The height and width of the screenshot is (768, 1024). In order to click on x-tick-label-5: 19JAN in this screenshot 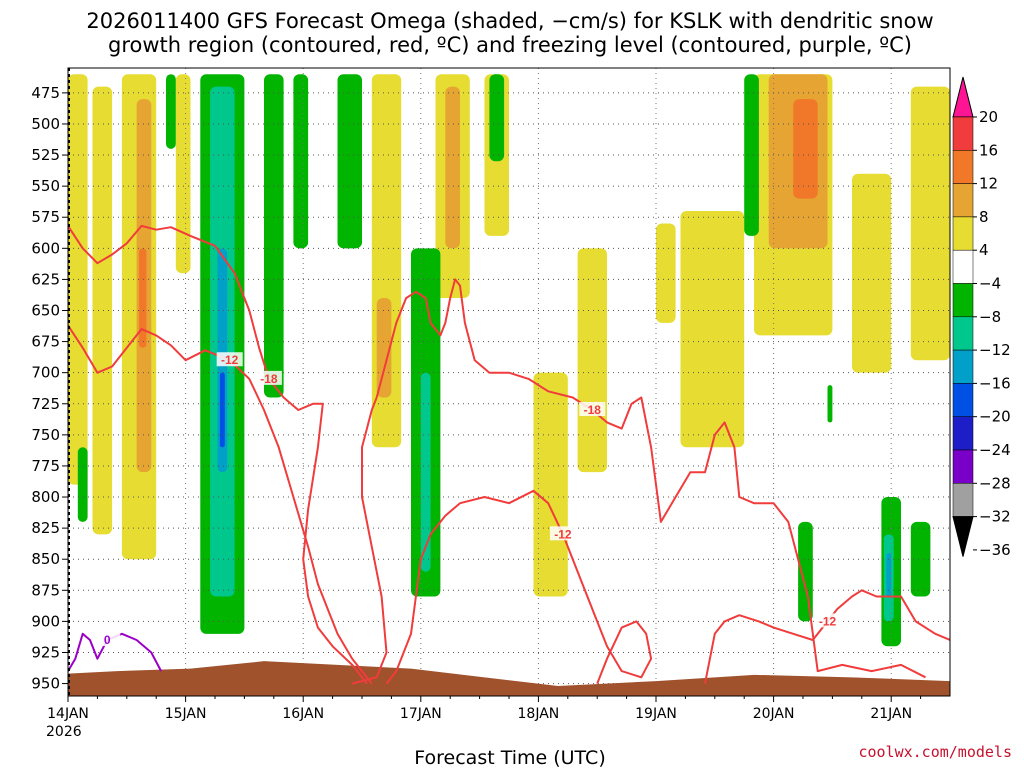, I will do `click(656, 714)`.